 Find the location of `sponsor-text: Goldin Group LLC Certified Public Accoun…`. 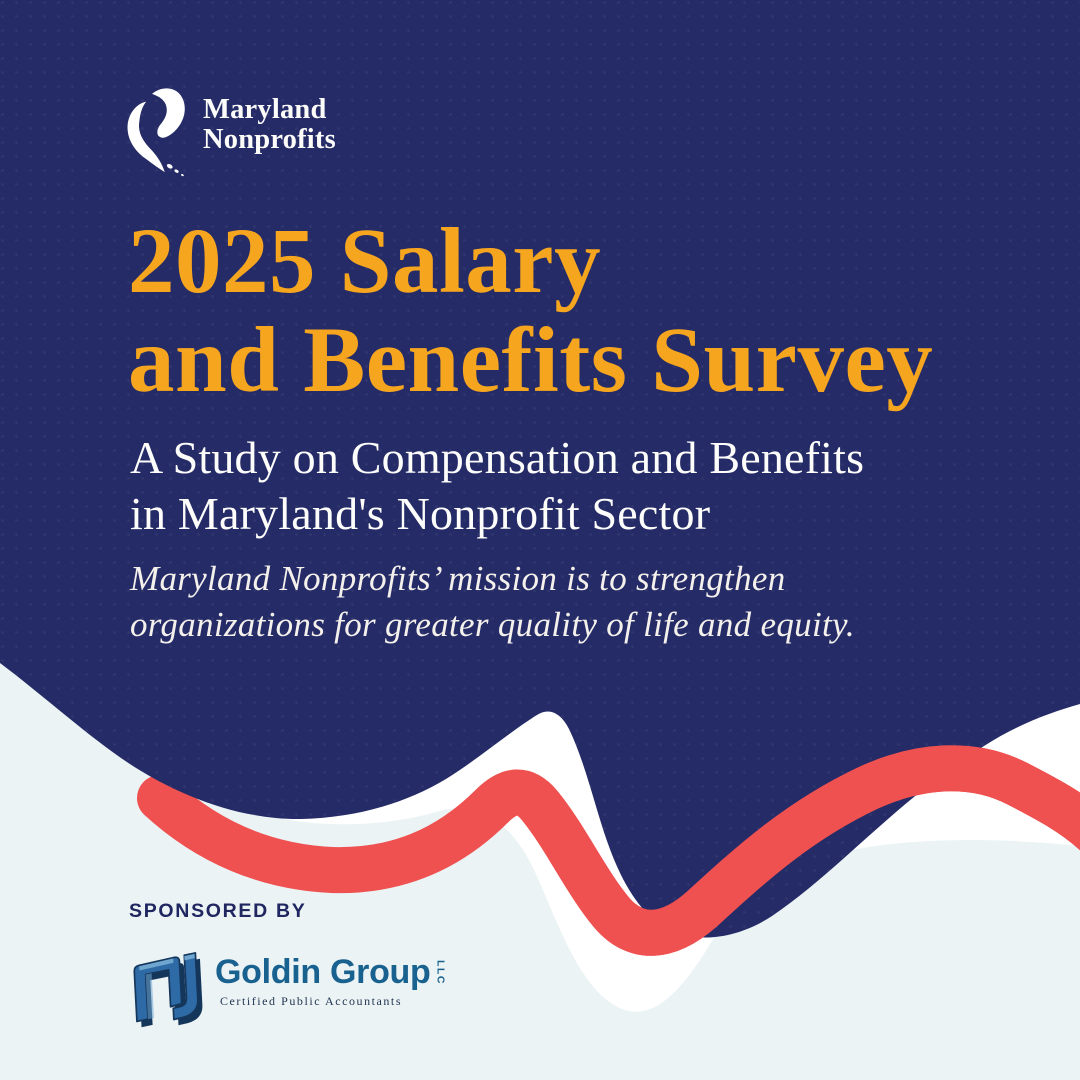

sponsor-text: Goldin Group LLC Certified Public Accoun… is located at coordinates (330, 982).